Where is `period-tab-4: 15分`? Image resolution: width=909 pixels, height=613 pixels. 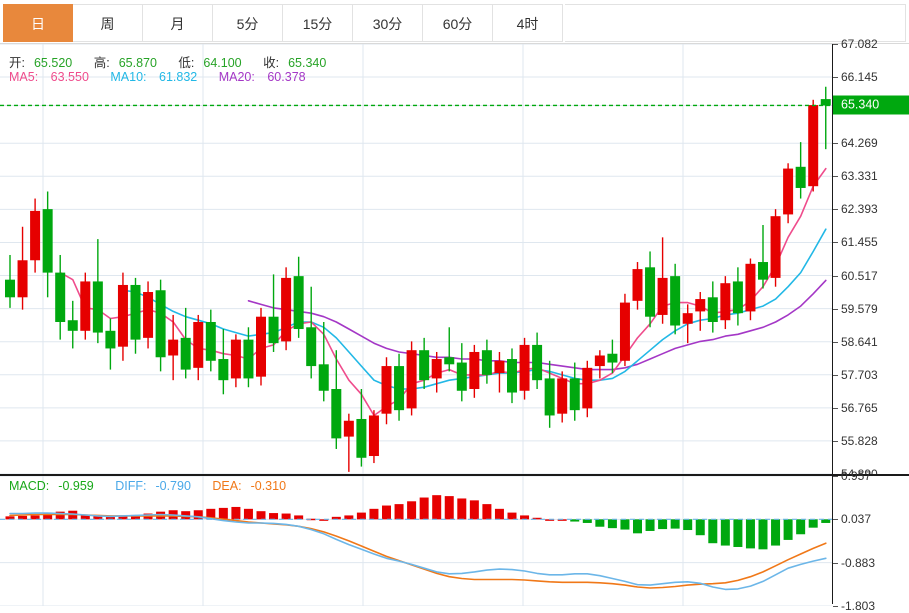 period-tab-4: 15分 is located at coordinates (318, 23).